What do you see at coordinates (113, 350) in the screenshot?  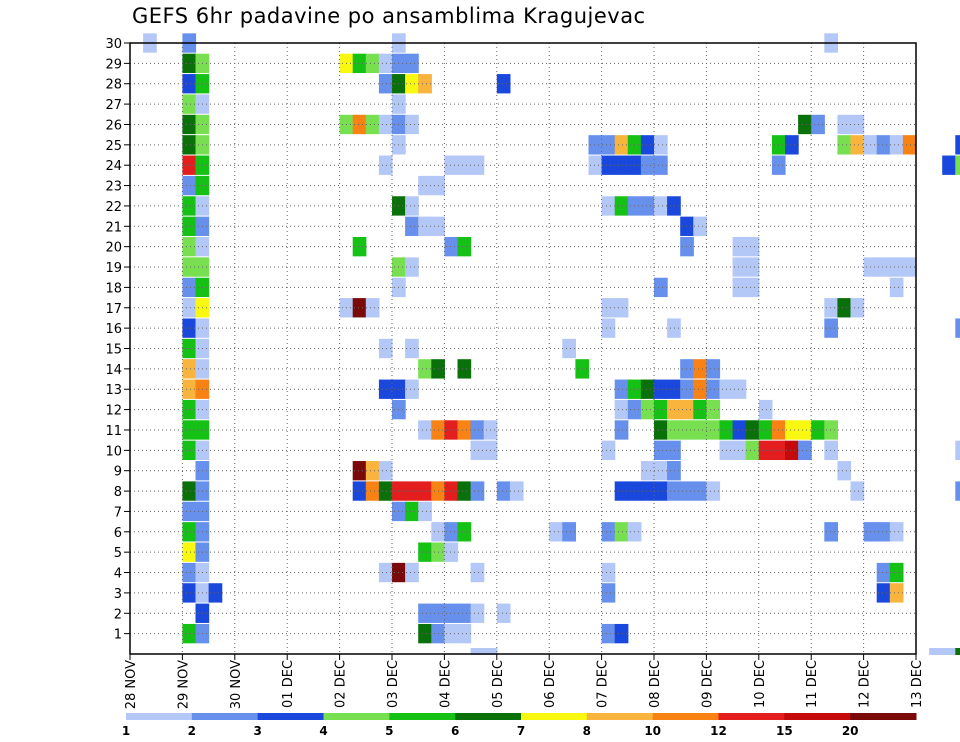 I see `y-tick-label: 15` at bounding box center [113, 350].